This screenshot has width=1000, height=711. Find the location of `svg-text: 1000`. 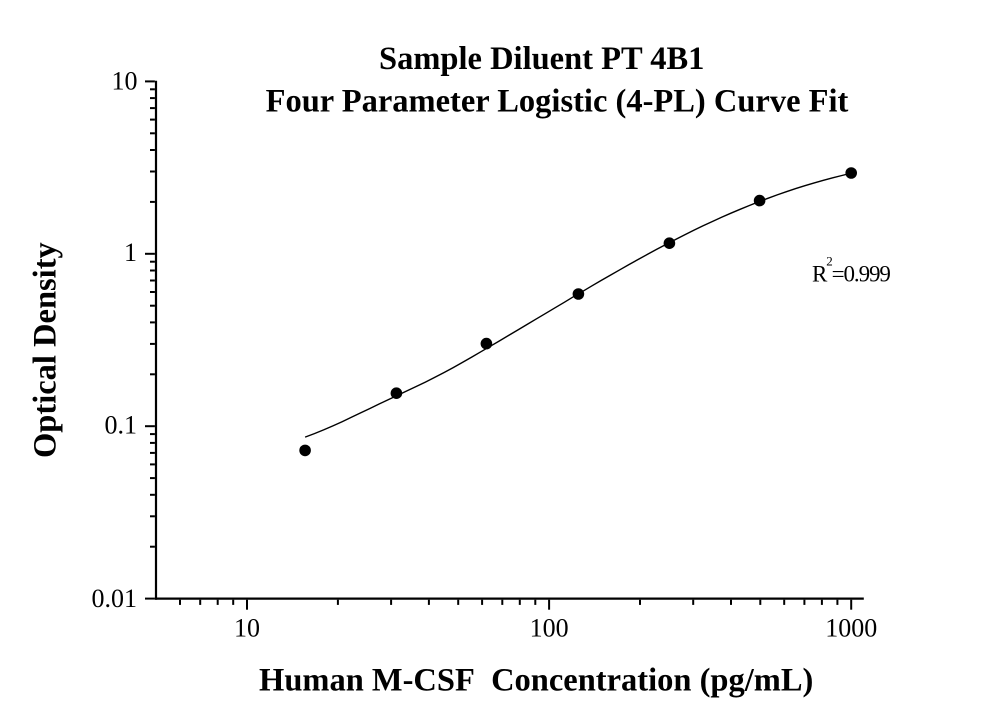

svg-text: 1000 is located at coordinates (851, 627).